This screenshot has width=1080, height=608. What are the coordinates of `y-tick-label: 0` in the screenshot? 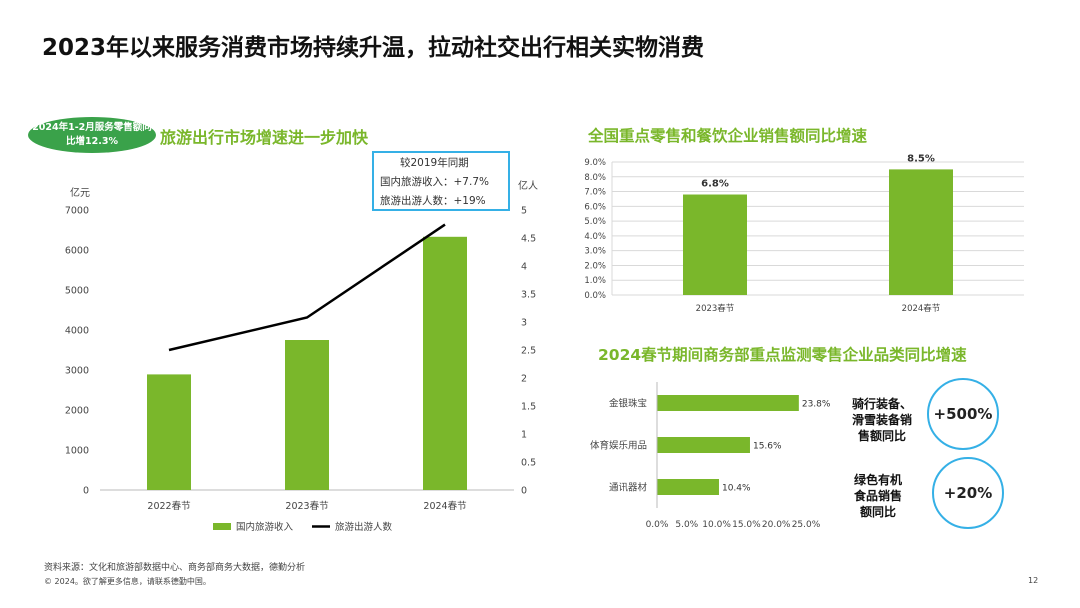 It's located at (86, 491).